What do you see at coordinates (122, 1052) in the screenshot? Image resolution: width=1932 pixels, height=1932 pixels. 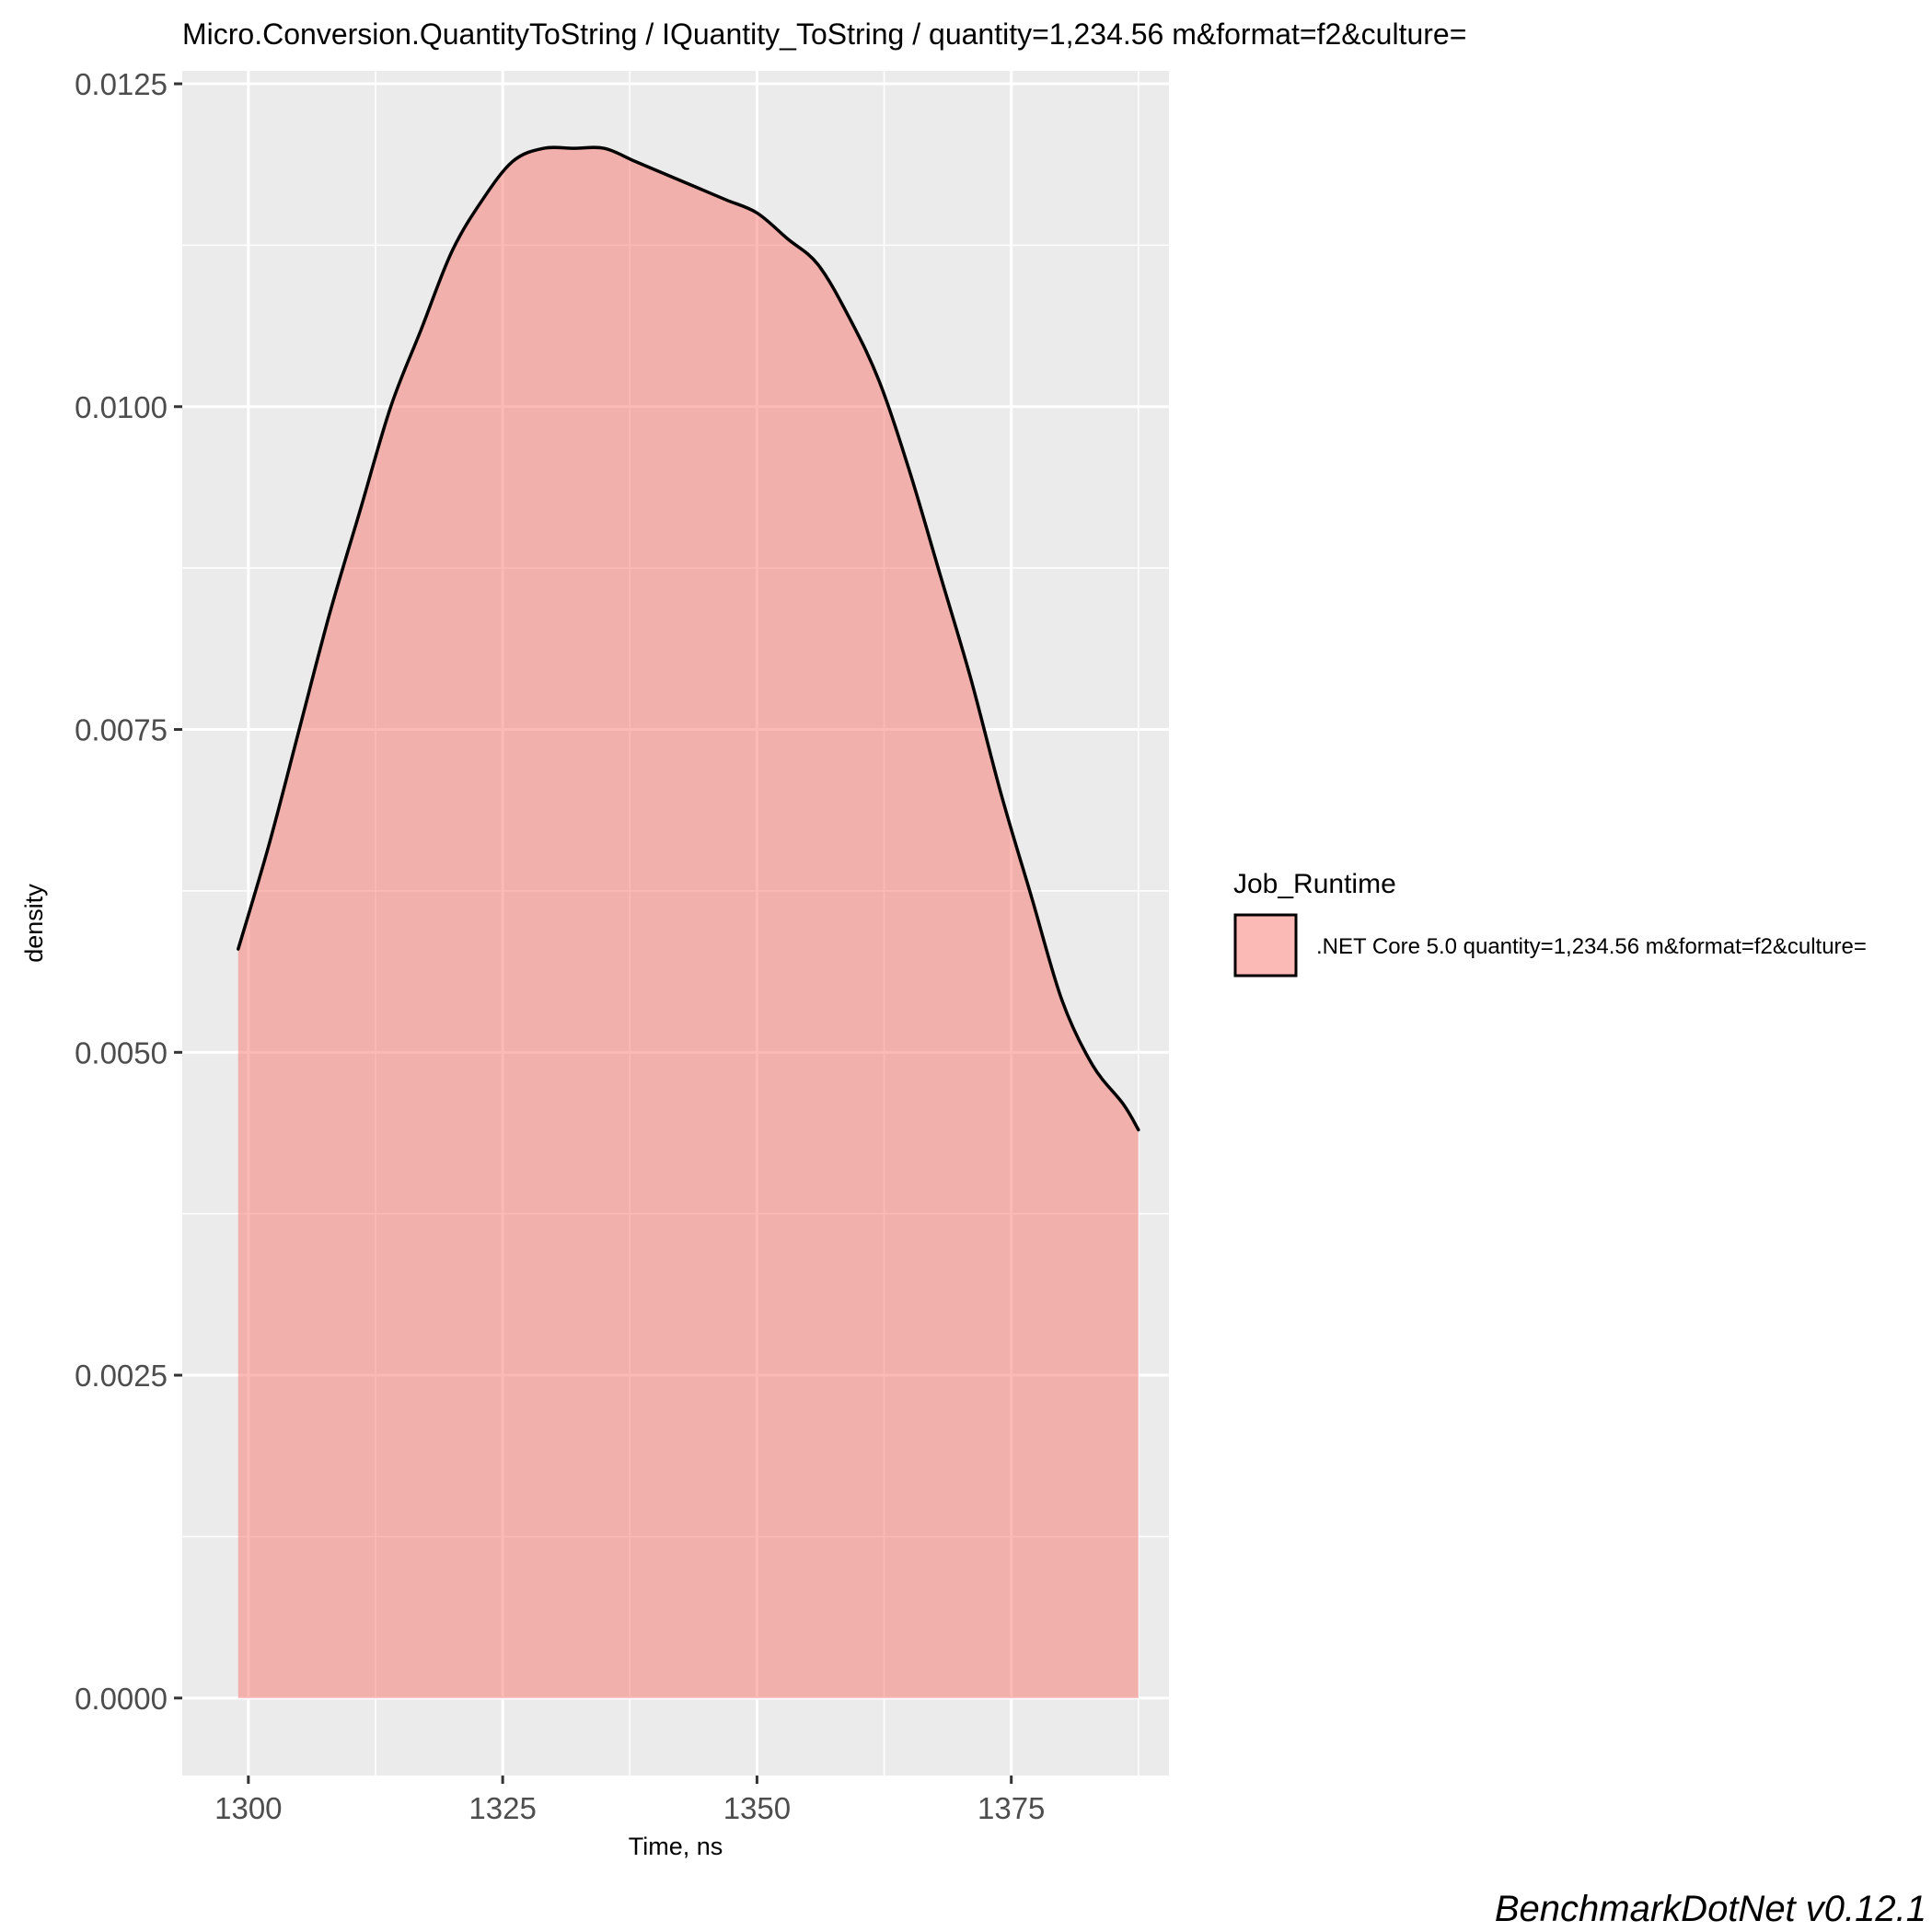 I see `y-tick-label: 0.0050` at bounding box center [122, 1052].